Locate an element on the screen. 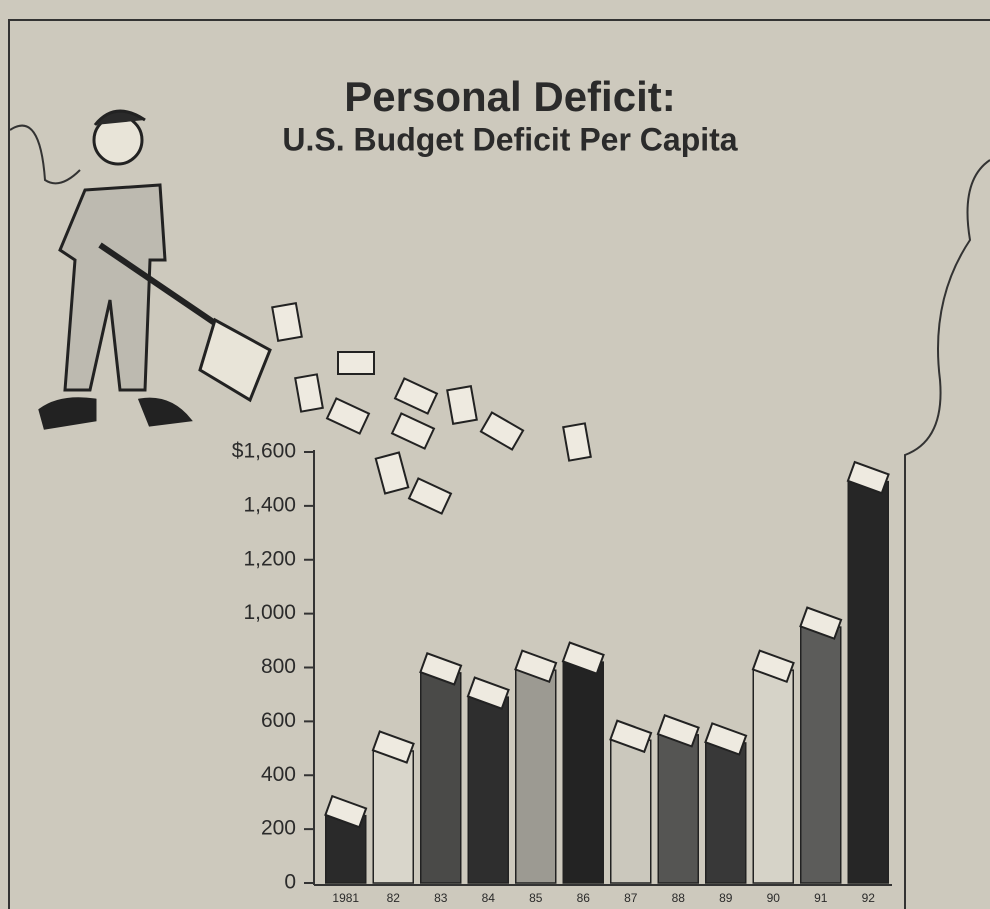  y-tick-label: 1,400 is located at coordinates (269, 504).